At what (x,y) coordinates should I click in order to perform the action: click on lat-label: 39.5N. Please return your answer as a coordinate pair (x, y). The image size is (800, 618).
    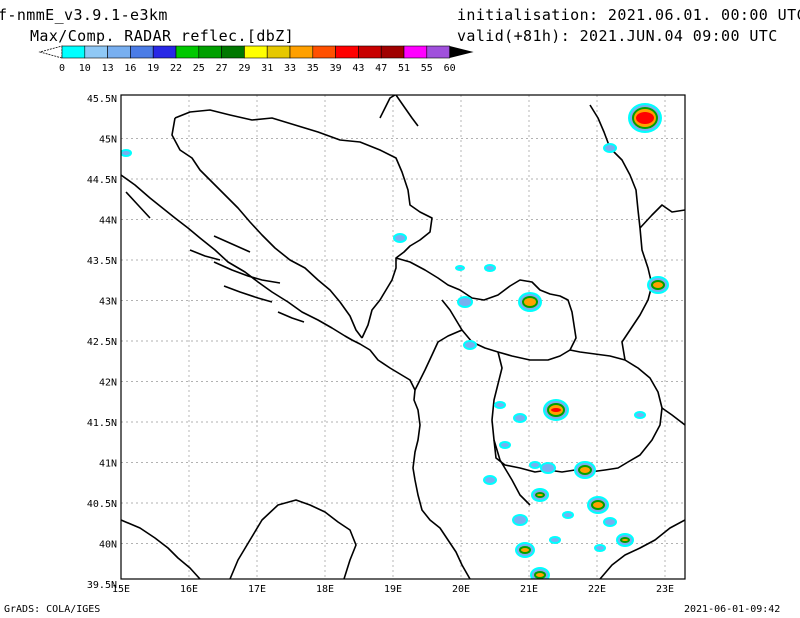
    Looking at the image, I should click on (102, 585).